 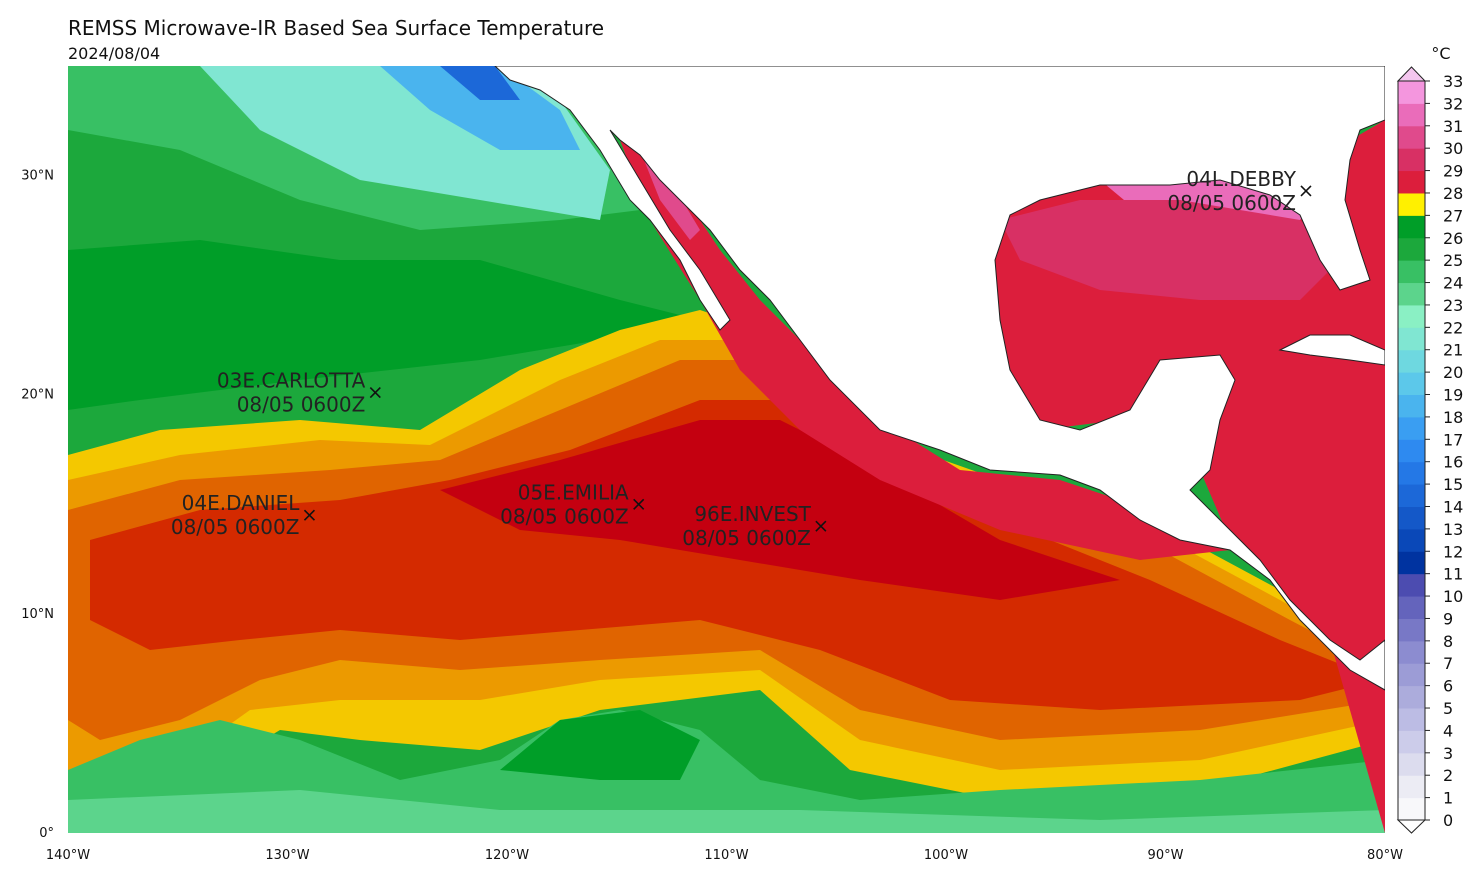 I want to click on colorbar-tick-label: 16, so click(x=1453, y=462).